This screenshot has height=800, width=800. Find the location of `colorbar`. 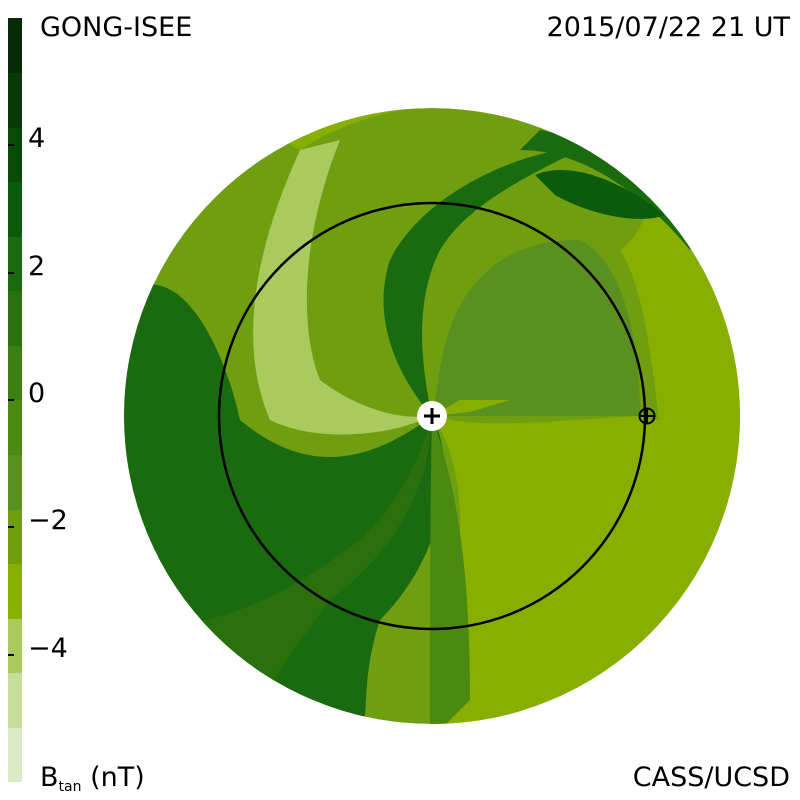

colorbar is located at coordinates (15, 400).